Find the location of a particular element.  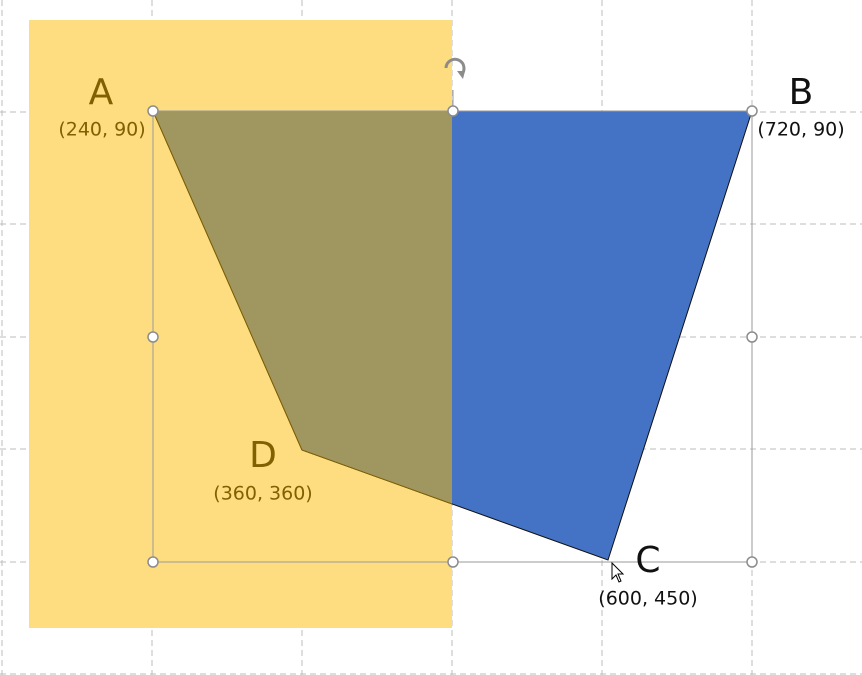

point-label: A is located at coordinates (101, 92).